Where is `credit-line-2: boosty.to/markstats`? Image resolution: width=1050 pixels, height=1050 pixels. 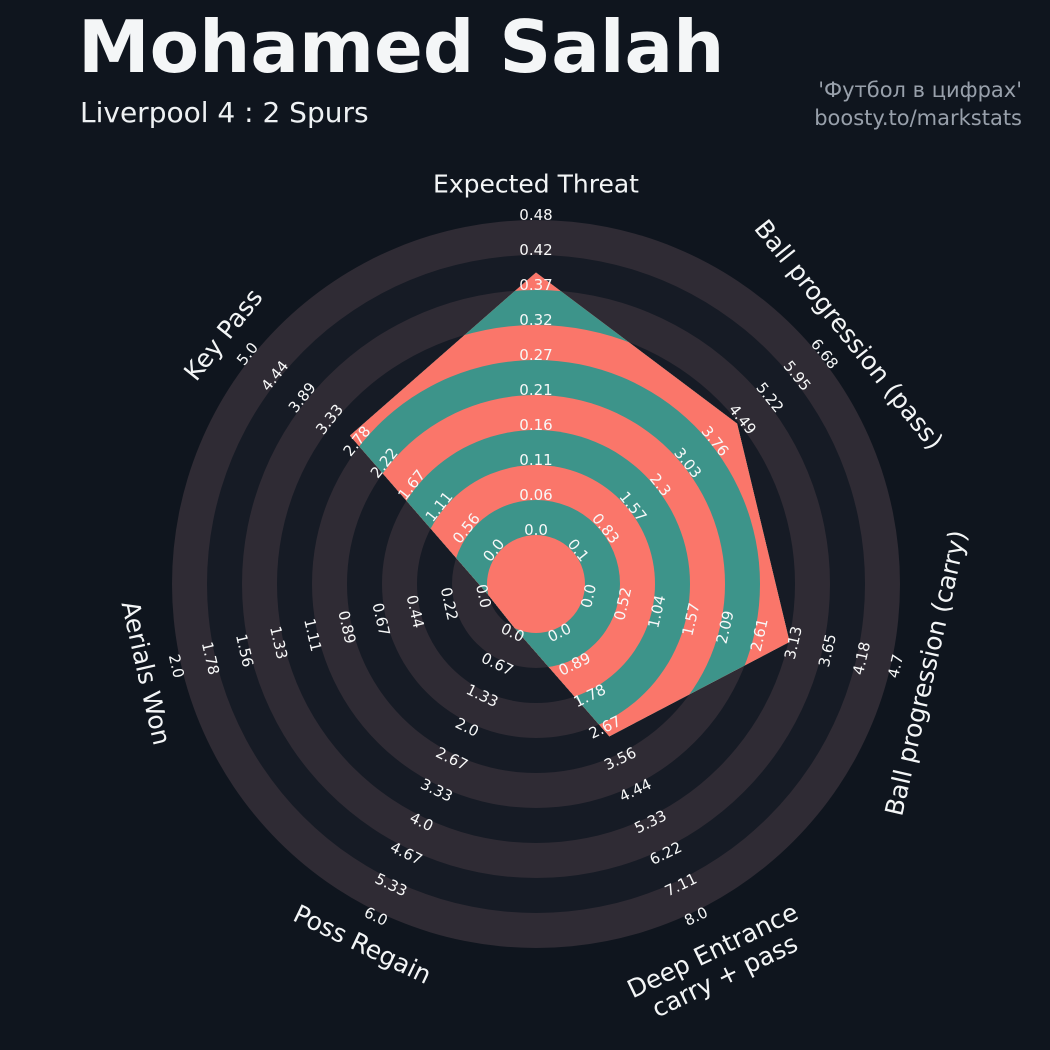 credit-line-2: boosty.to/markstats is located at coordinates (918, 118).